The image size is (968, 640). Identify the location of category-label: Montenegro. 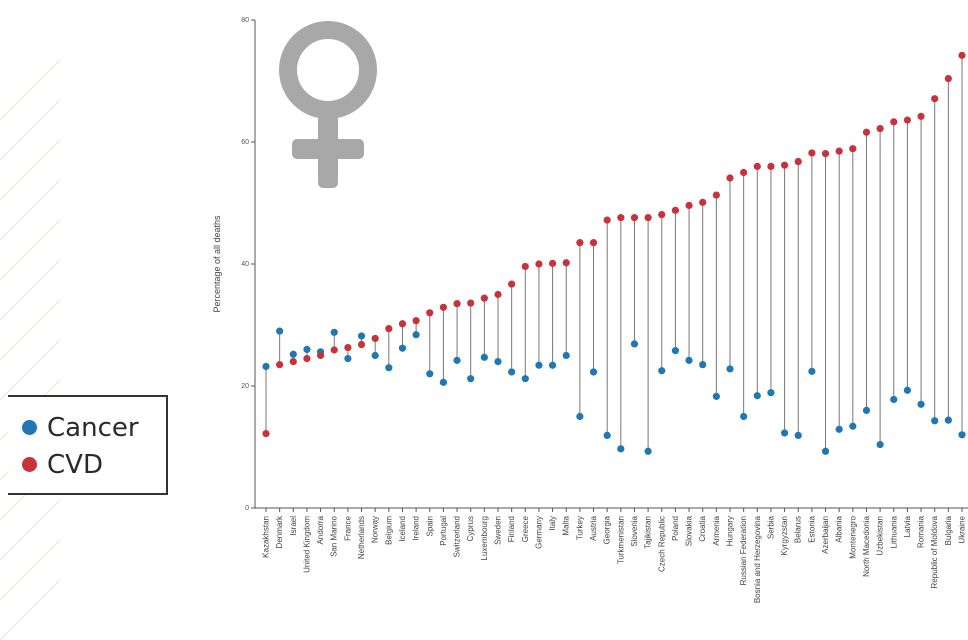
(852, 536).